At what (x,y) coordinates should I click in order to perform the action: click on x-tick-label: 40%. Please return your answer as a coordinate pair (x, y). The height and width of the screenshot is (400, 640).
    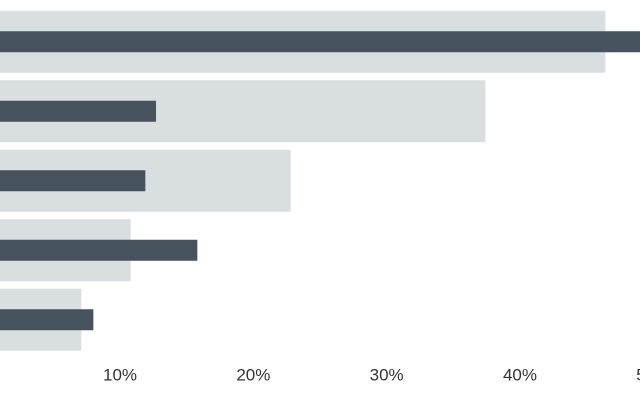
    Looking at the image, I should click on (520, 374).